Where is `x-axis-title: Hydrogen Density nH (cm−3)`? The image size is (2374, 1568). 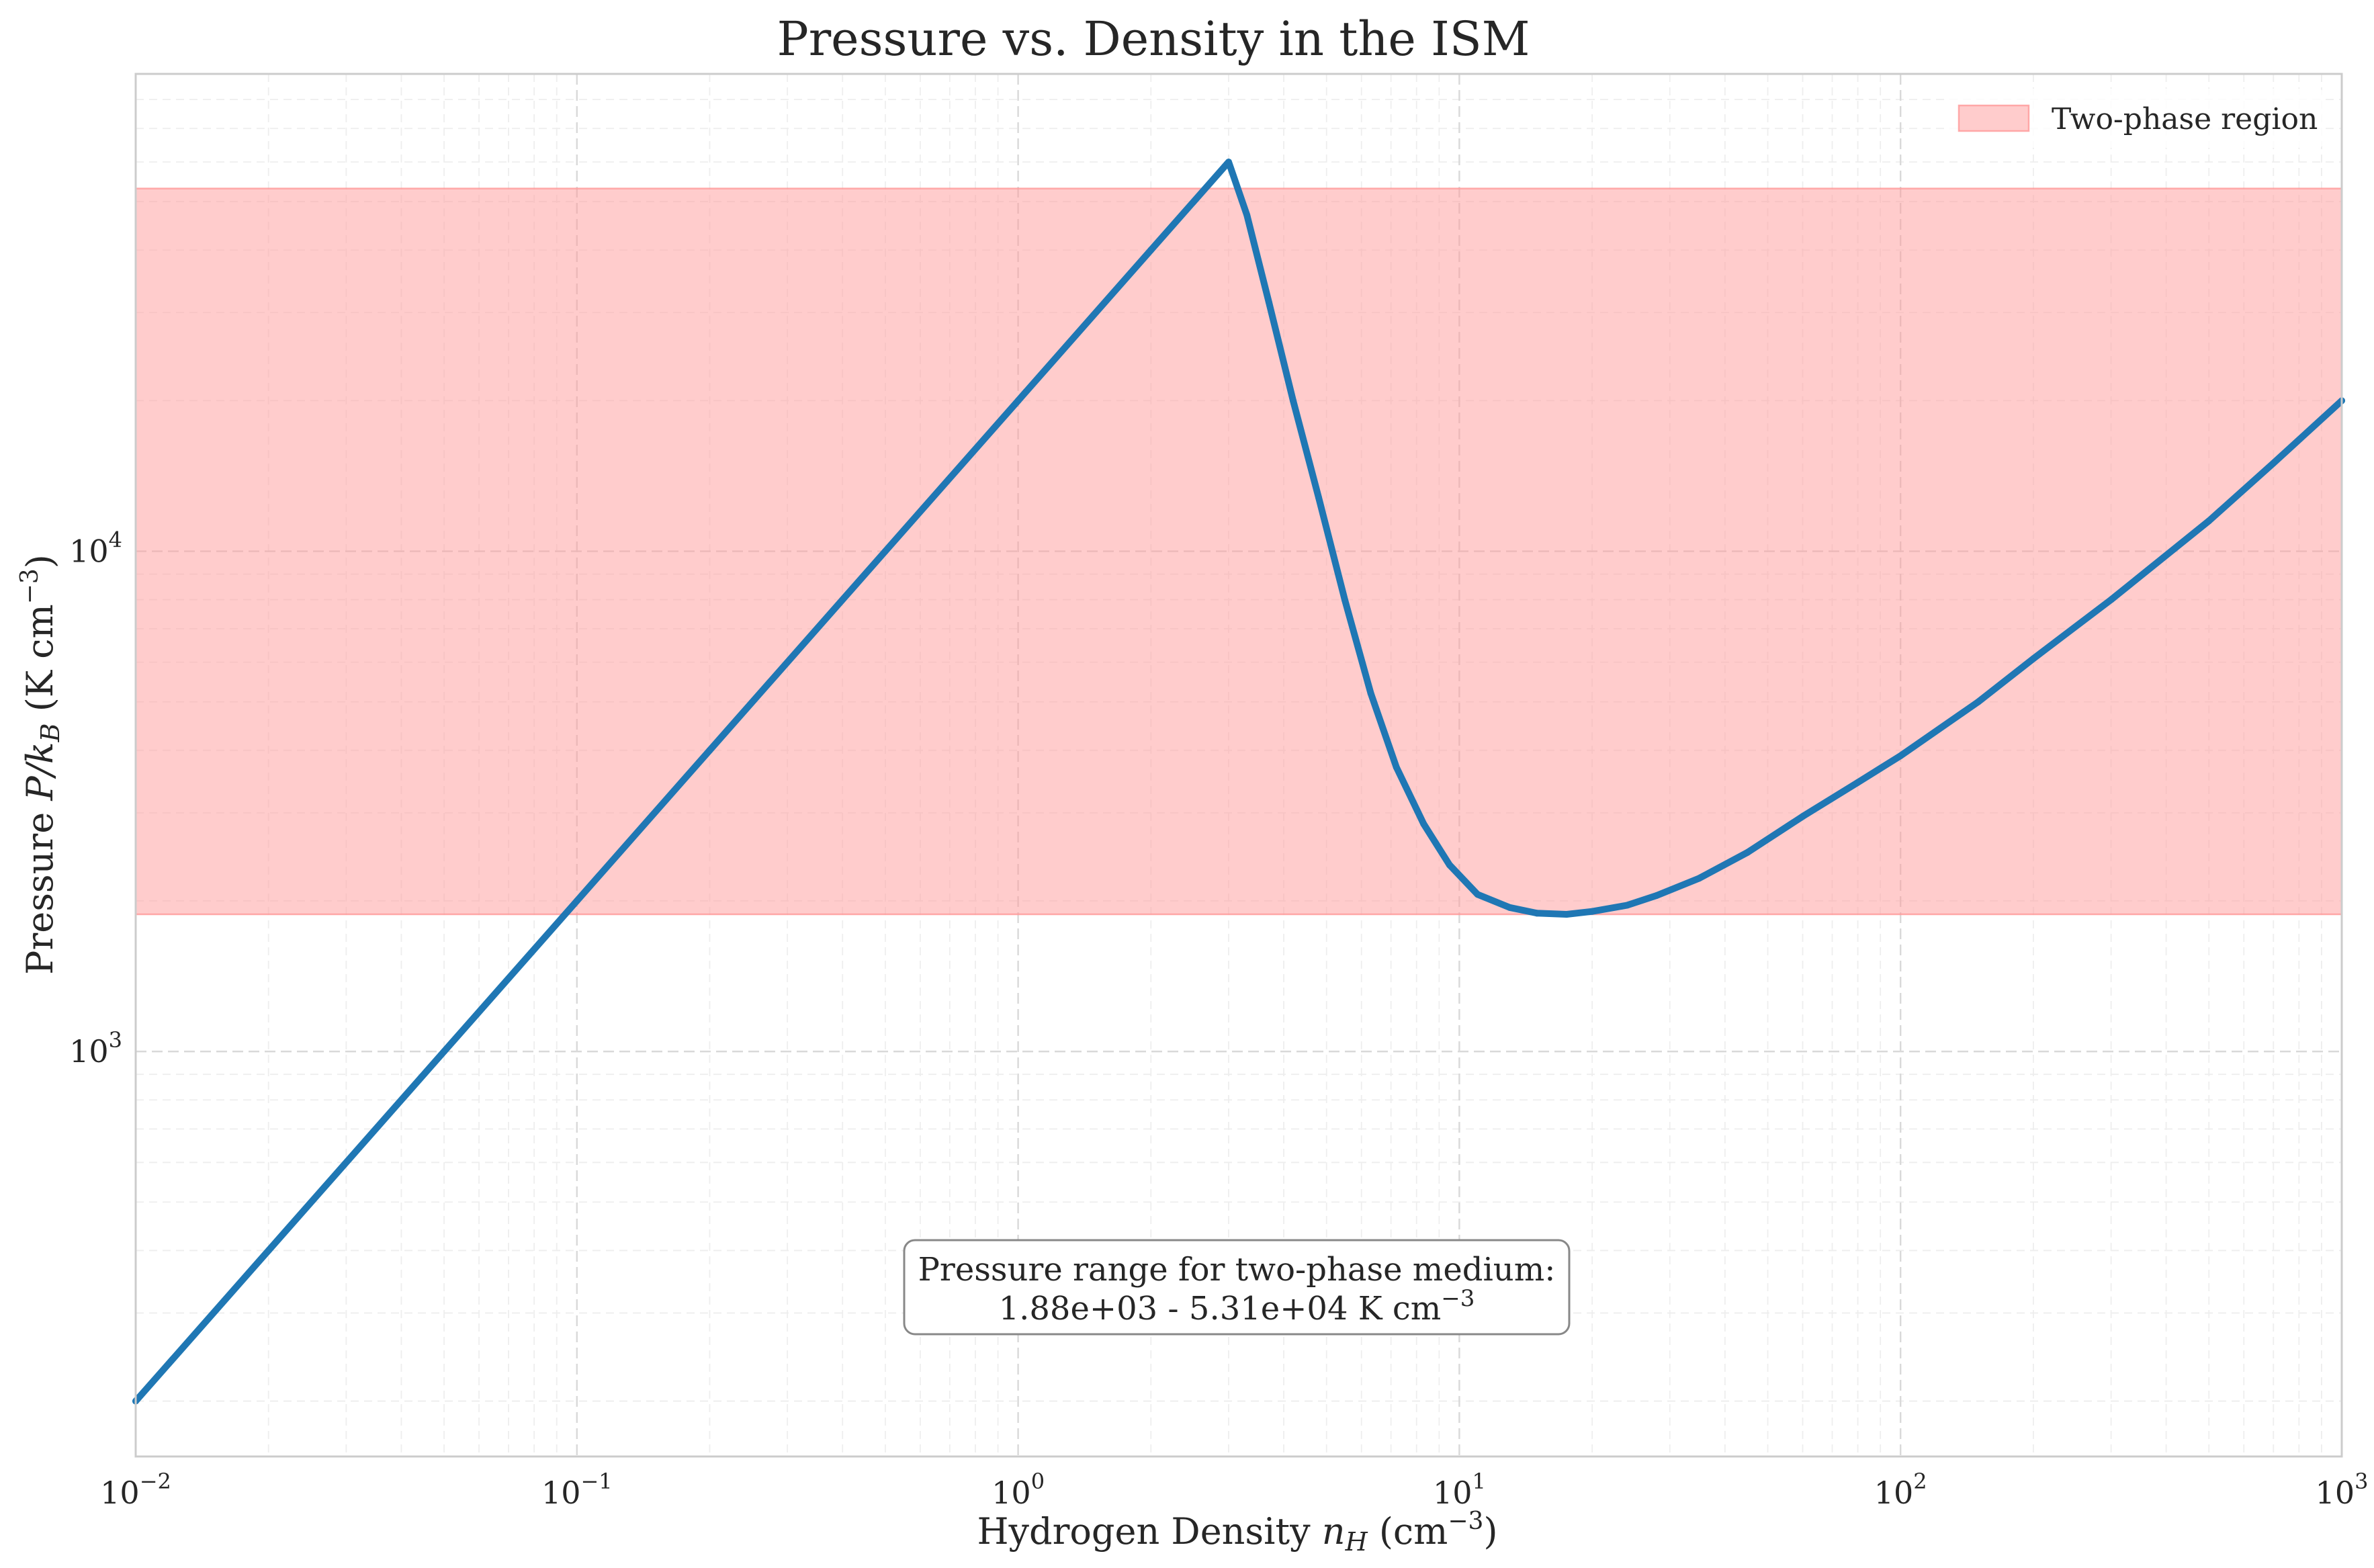
x-axis-title: Hydrogen Density nH (cm−3) is located at coordinates (1237, 1532).